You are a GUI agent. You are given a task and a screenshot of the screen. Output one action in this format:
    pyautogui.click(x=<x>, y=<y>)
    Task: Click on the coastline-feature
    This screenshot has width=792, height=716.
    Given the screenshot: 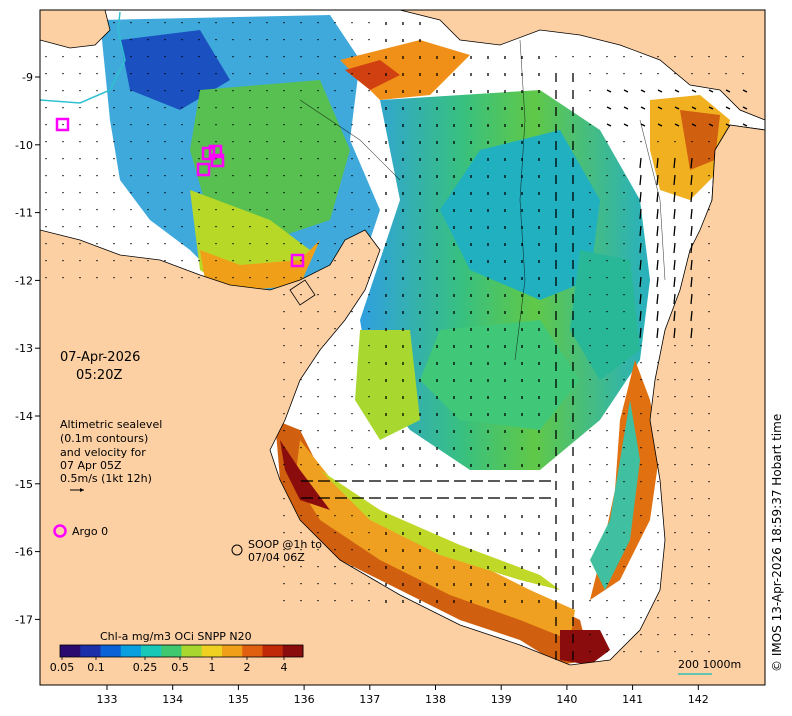 What is the action you would take?
    pyautogui.click(x=83, y=57)
    